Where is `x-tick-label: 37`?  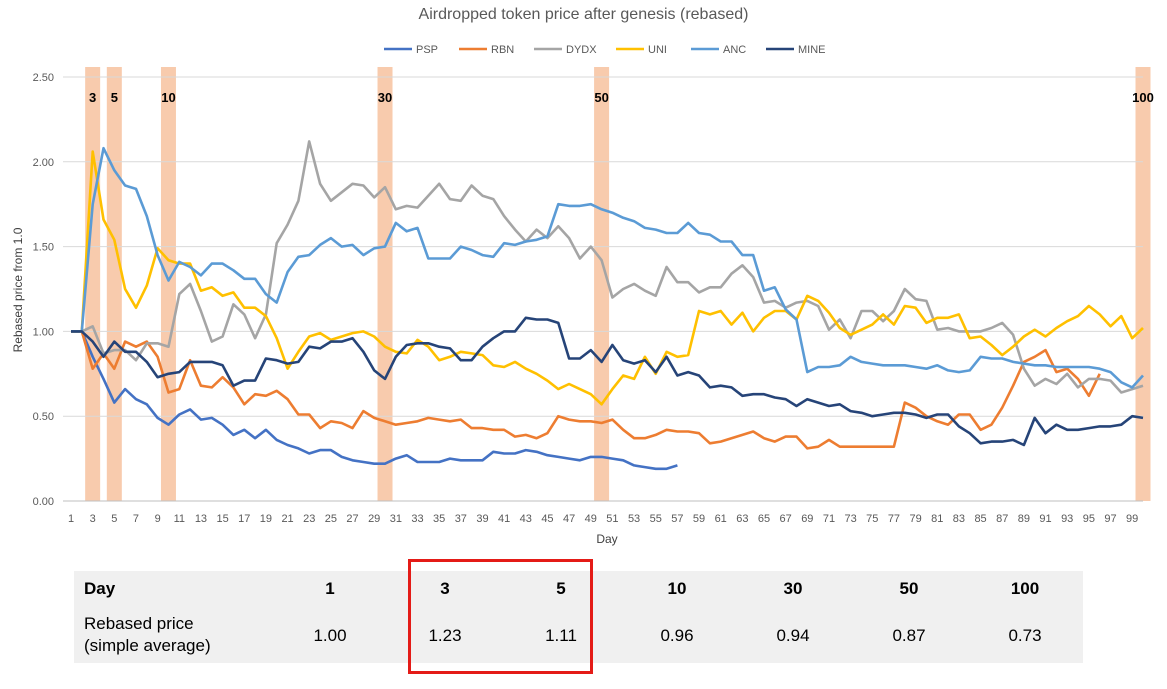 x-tick-label: 37 is located at coordinates (461, 519).